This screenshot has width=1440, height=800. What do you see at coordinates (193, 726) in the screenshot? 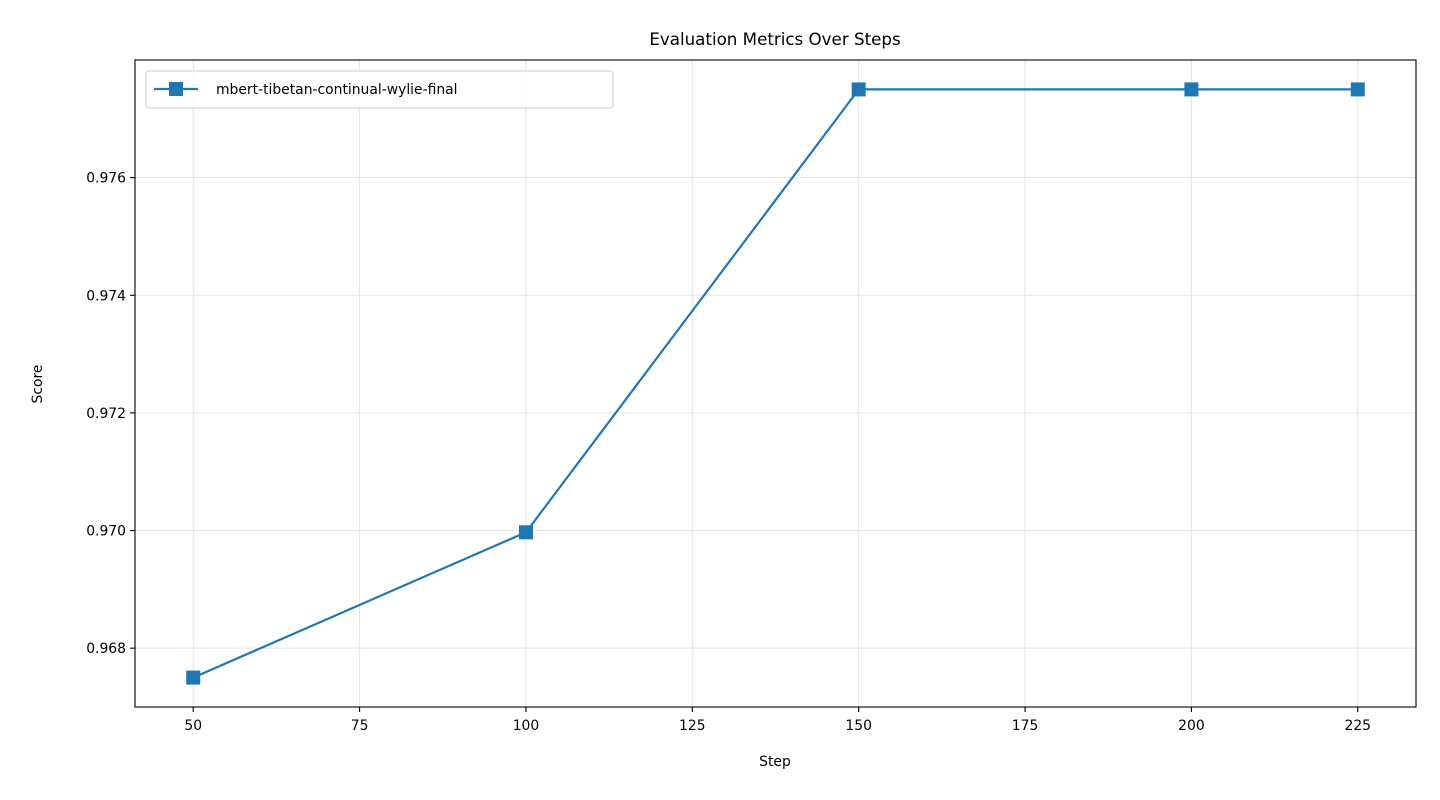
I see `x-tick-label: 50` at bounding box center [193, 726].